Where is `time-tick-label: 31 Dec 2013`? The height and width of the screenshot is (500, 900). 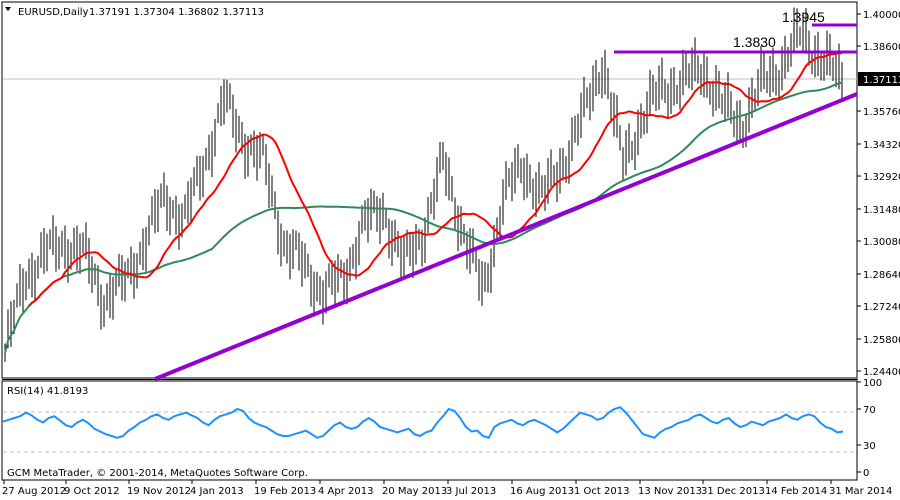 time-tick-label: 31 Dec 2013 is located at coordinates (733, 491).